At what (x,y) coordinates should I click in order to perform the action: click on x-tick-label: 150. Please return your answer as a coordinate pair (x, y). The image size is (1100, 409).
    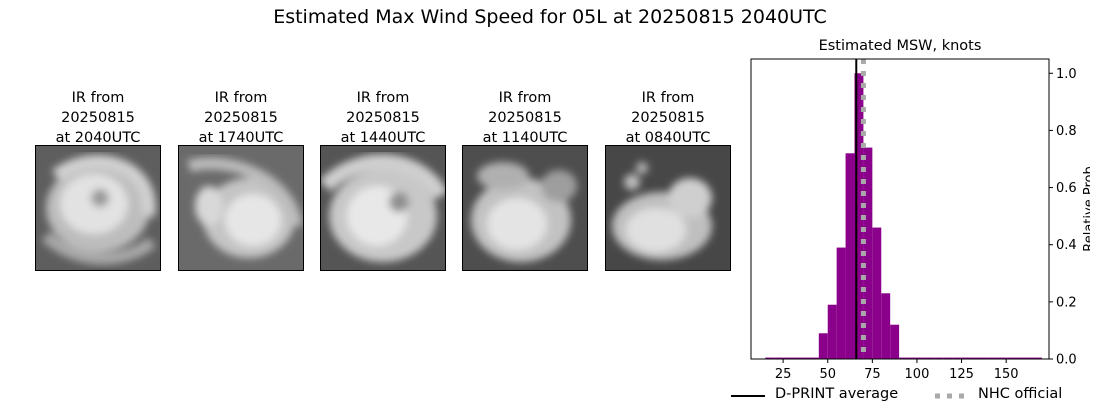
    Looking at the image, I should click on (1006, 374).